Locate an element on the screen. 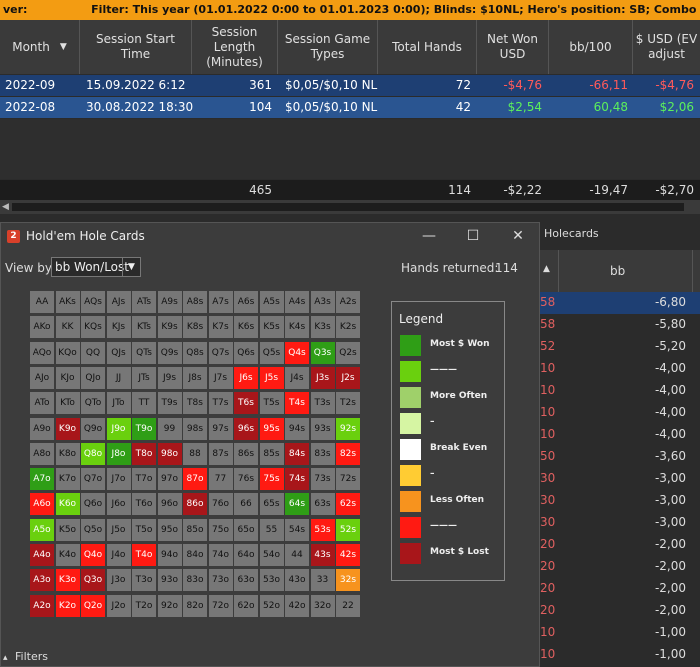  hand-cell: QJo is located at coordinates (93, 377).